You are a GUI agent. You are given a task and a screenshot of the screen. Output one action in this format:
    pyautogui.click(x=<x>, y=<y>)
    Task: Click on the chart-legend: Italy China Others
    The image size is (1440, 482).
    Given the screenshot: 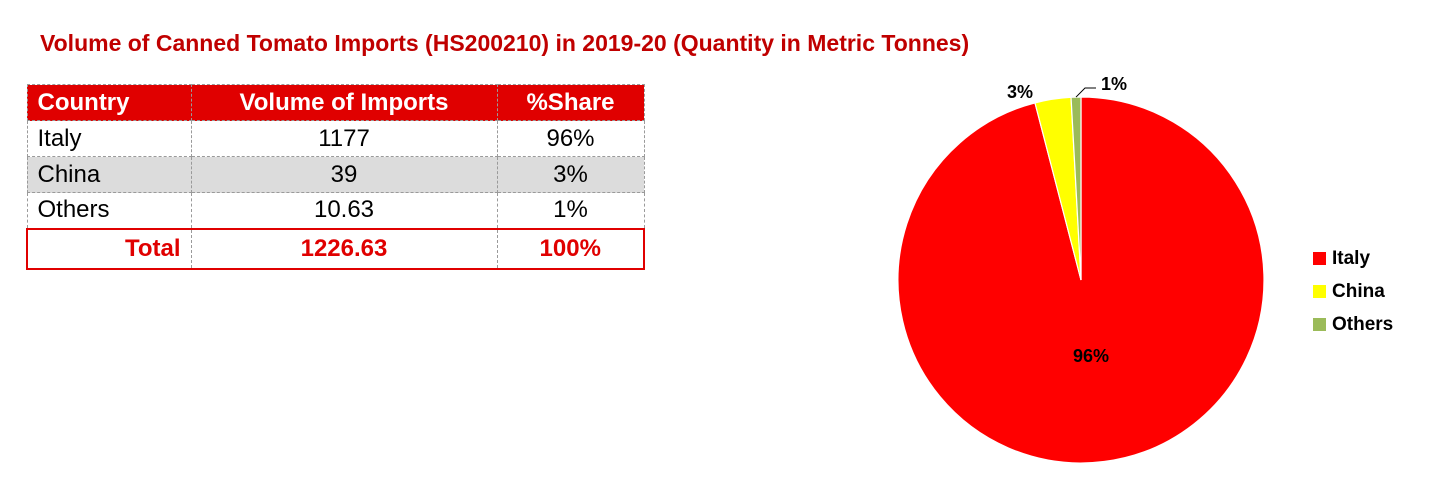 What is the action you would take?
    pyautogui.click(x=1353, y=291)
    